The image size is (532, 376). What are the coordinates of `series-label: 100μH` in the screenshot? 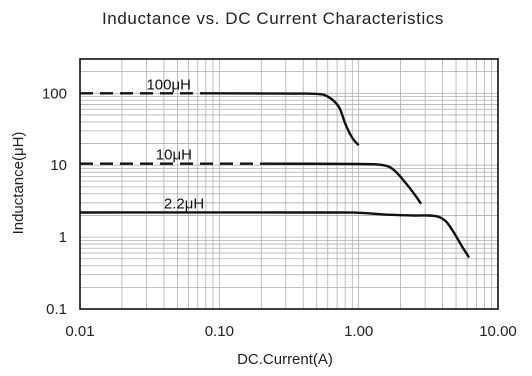 It's located at (168, 84).